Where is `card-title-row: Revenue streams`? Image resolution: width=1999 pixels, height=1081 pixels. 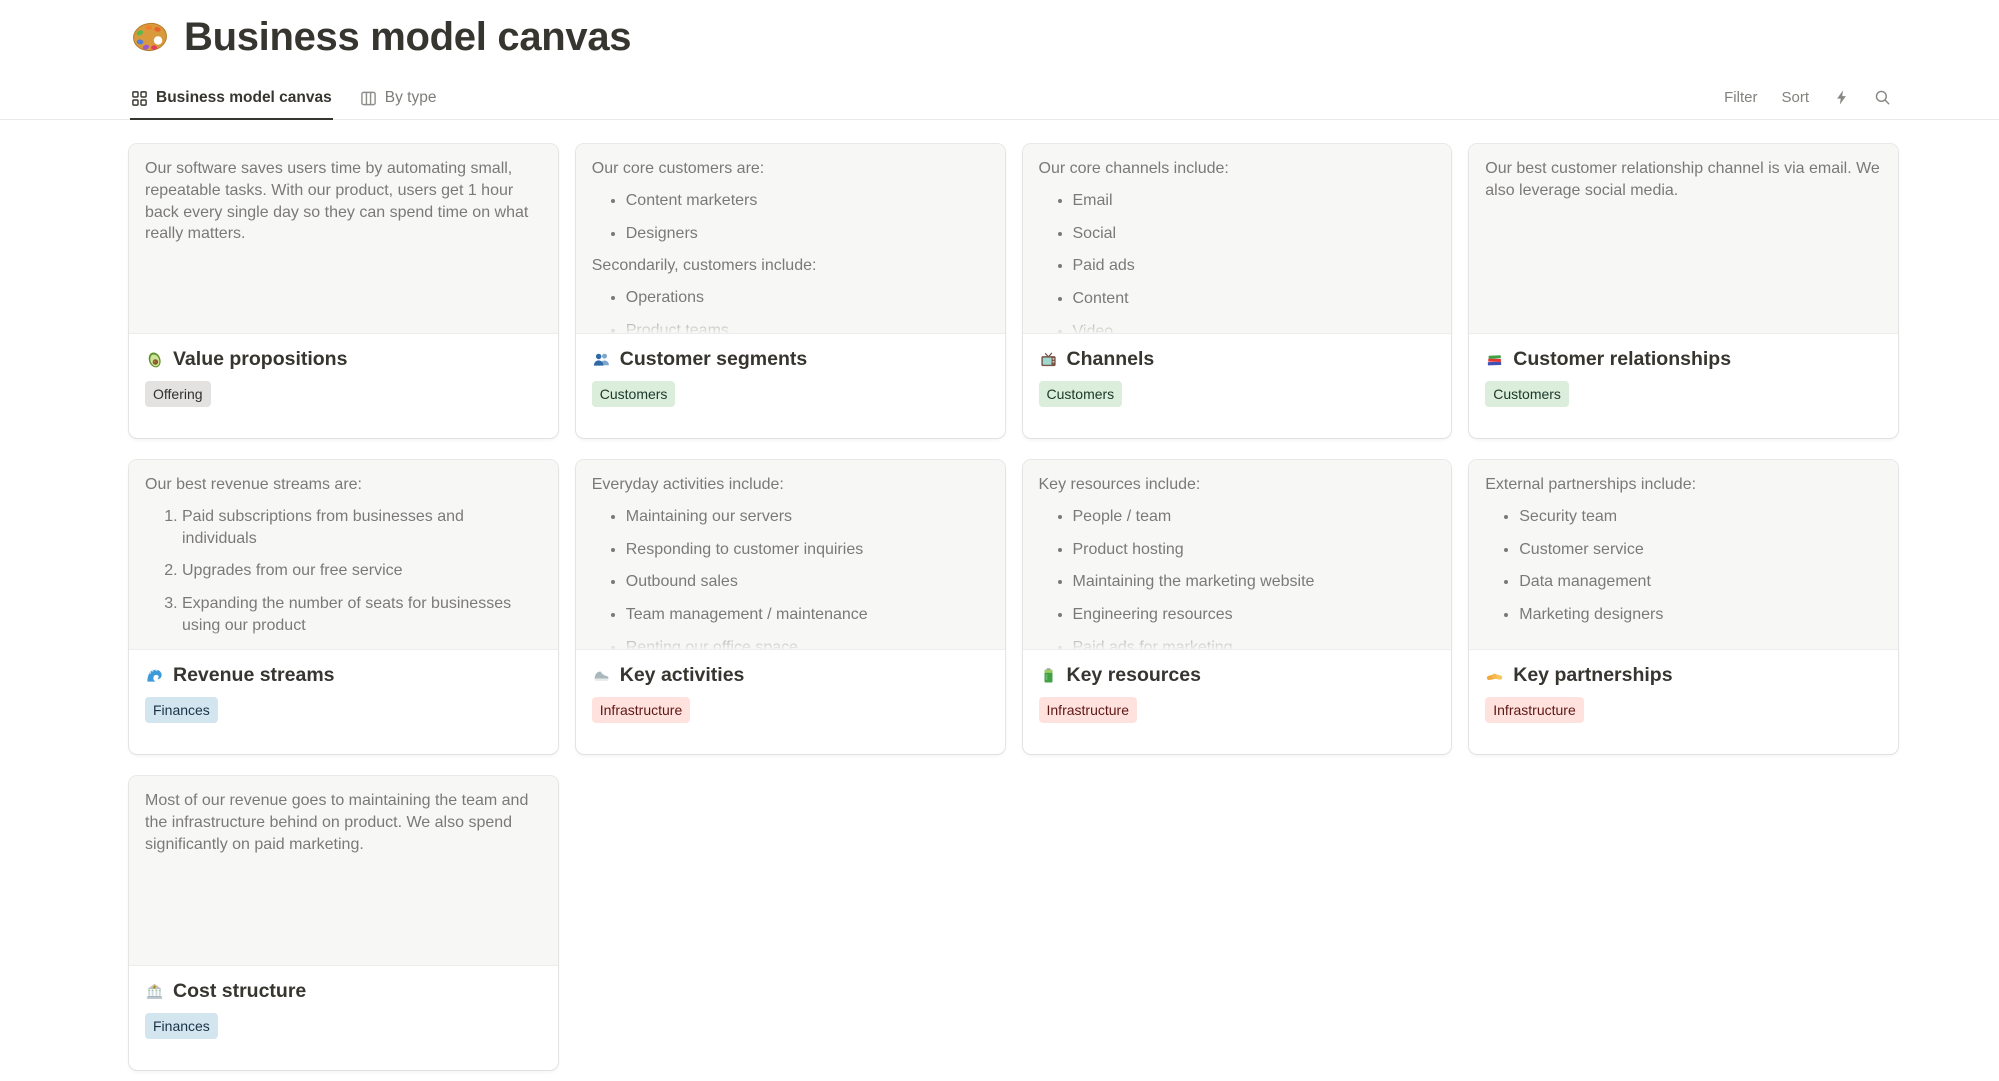 card-title-row: Revenue streams is located at coordinates (343, 675).